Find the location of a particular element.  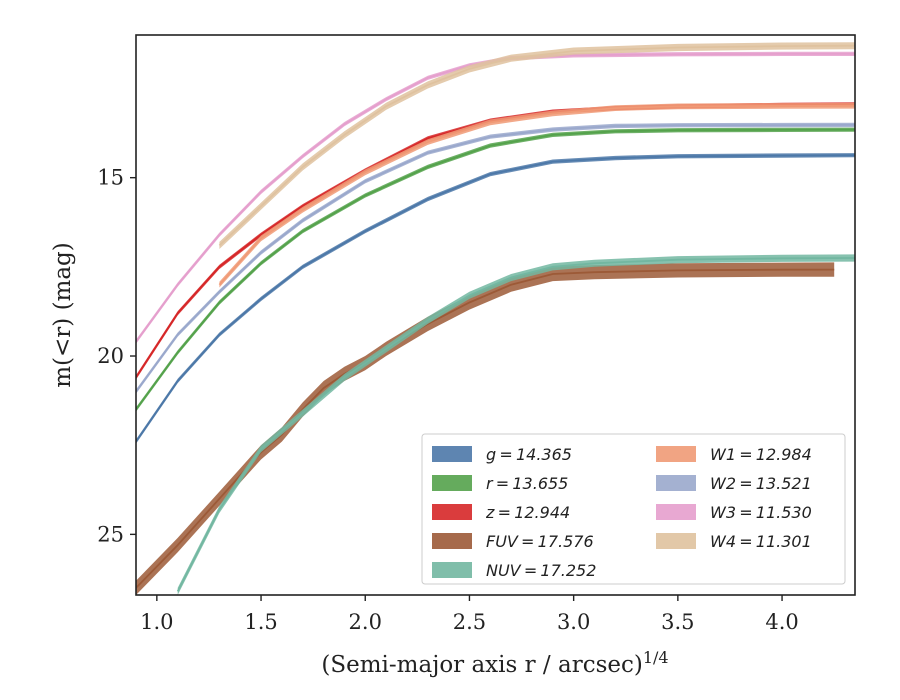

legend-swatch-g is located at coordinates (452, 454).